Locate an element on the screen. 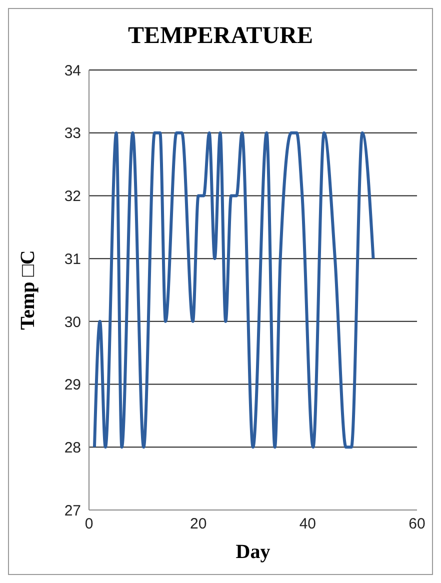  x-tick-label: 60 is located at coordinates (417, 524).